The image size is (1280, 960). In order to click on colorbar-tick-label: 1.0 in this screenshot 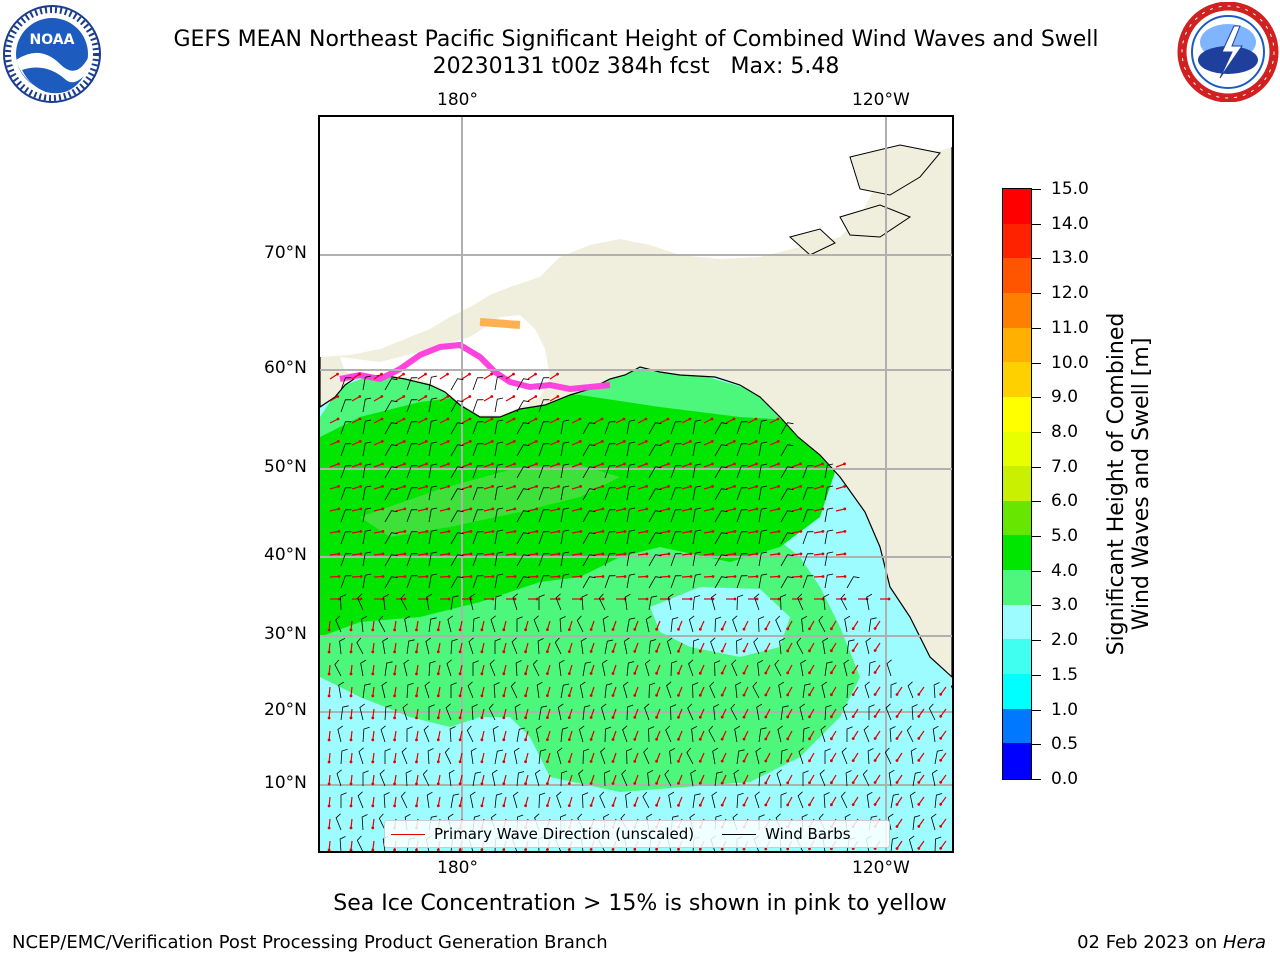, I will do `click(1065, 709)`.